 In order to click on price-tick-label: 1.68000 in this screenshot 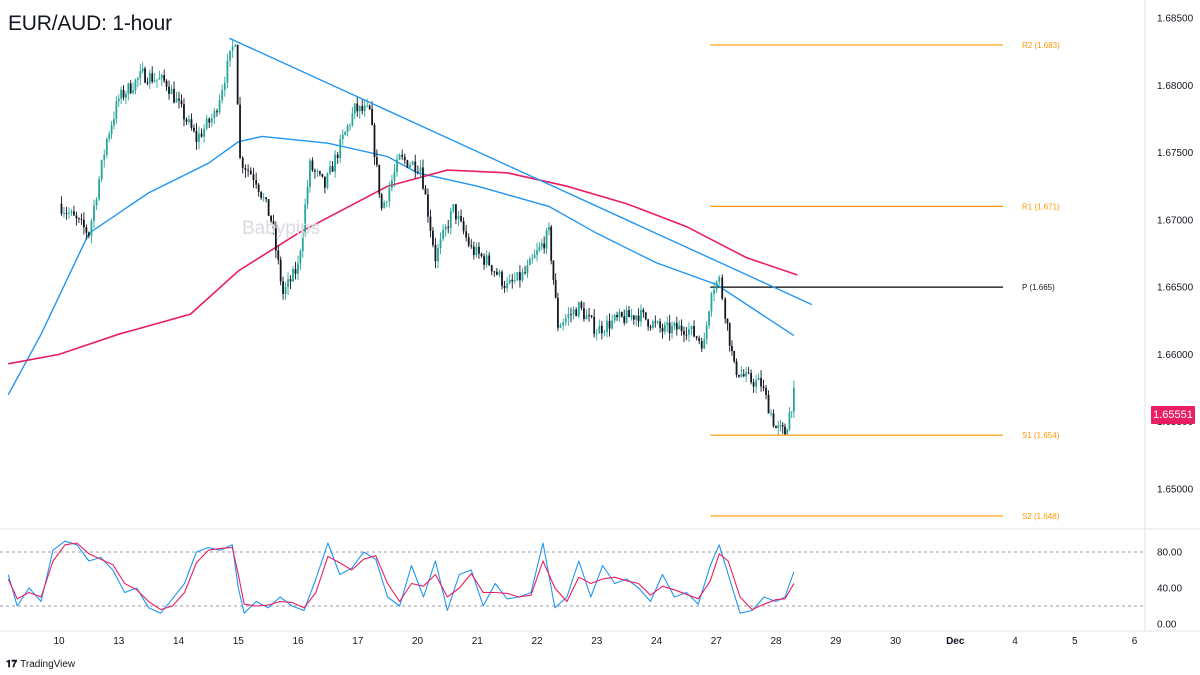, I will do `click(1175, 86)`.